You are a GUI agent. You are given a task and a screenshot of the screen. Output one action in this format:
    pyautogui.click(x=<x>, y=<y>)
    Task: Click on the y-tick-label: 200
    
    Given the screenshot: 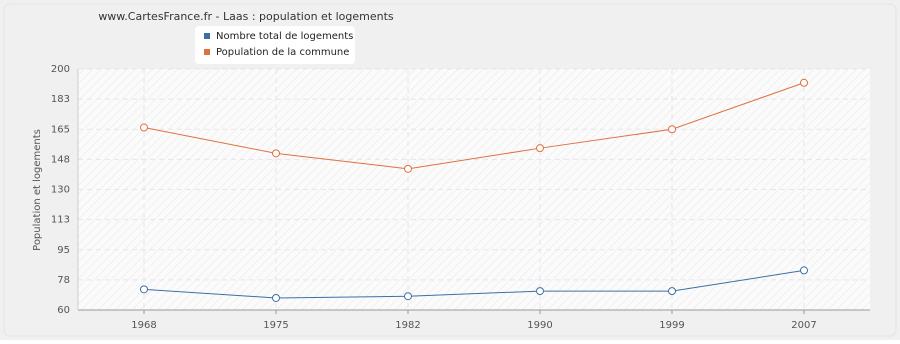 What is the action you would take?
    pyautogui.click(x=60, y=69)
    